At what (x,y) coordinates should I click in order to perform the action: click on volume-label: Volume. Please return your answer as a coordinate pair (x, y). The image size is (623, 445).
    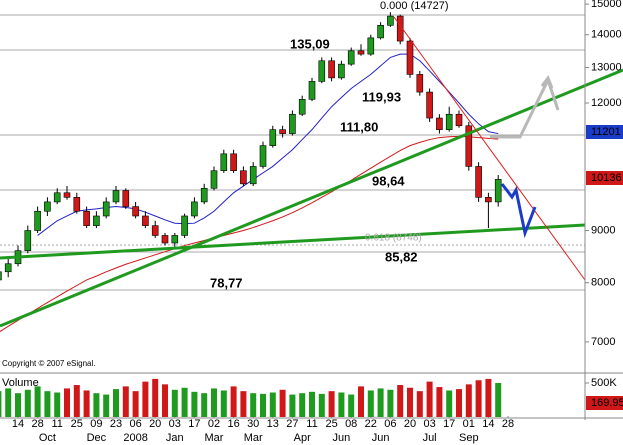
    Looking at the image, I should click on (20, 383).